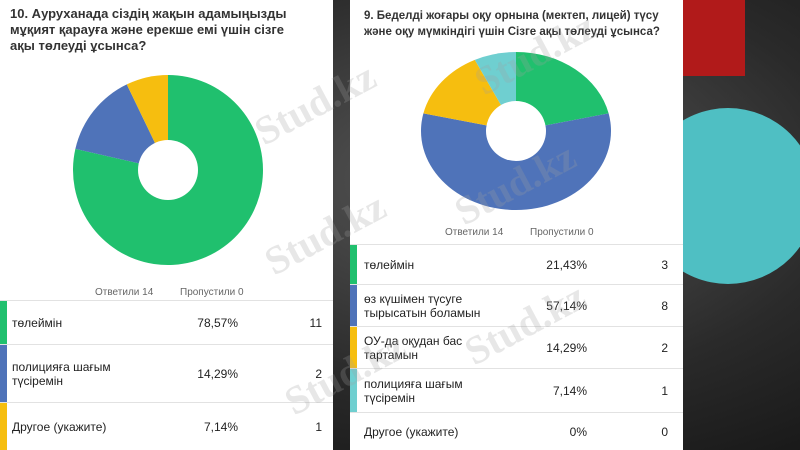  Describe the element at coordinates (516, 347) in the screenshot. I see `answer-row: ОУ-да оқудан бас тартамын 14,29% 2` at that location.